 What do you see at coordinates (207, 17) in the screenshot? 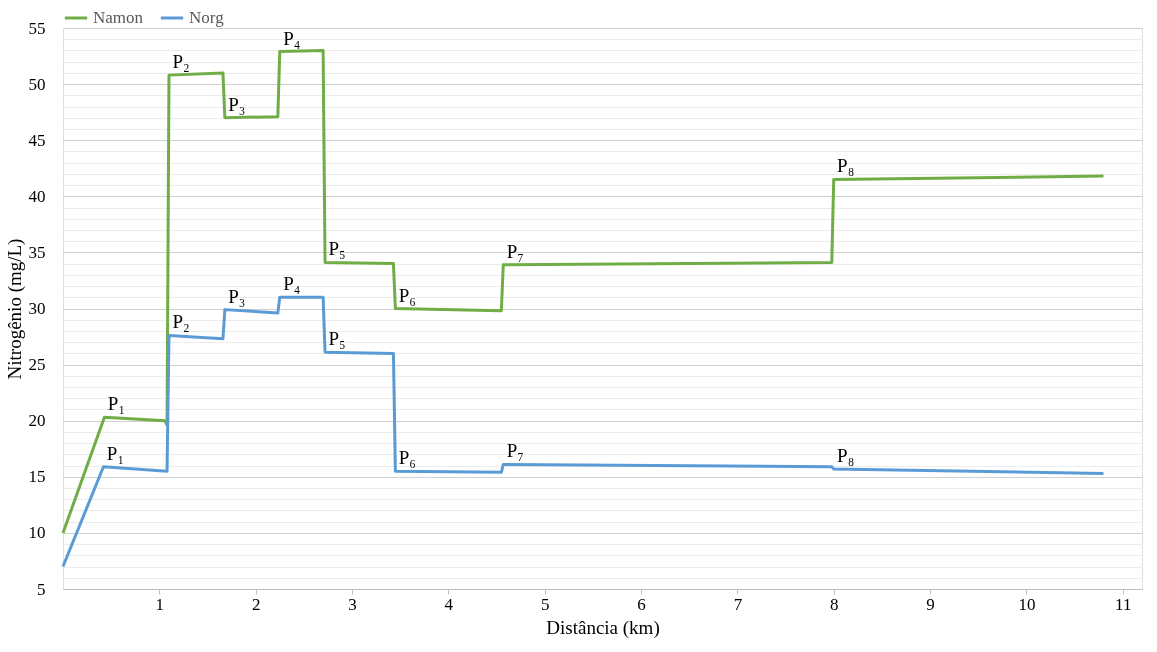
I see `legend-label: Norg` at bounding box center [207, 17].